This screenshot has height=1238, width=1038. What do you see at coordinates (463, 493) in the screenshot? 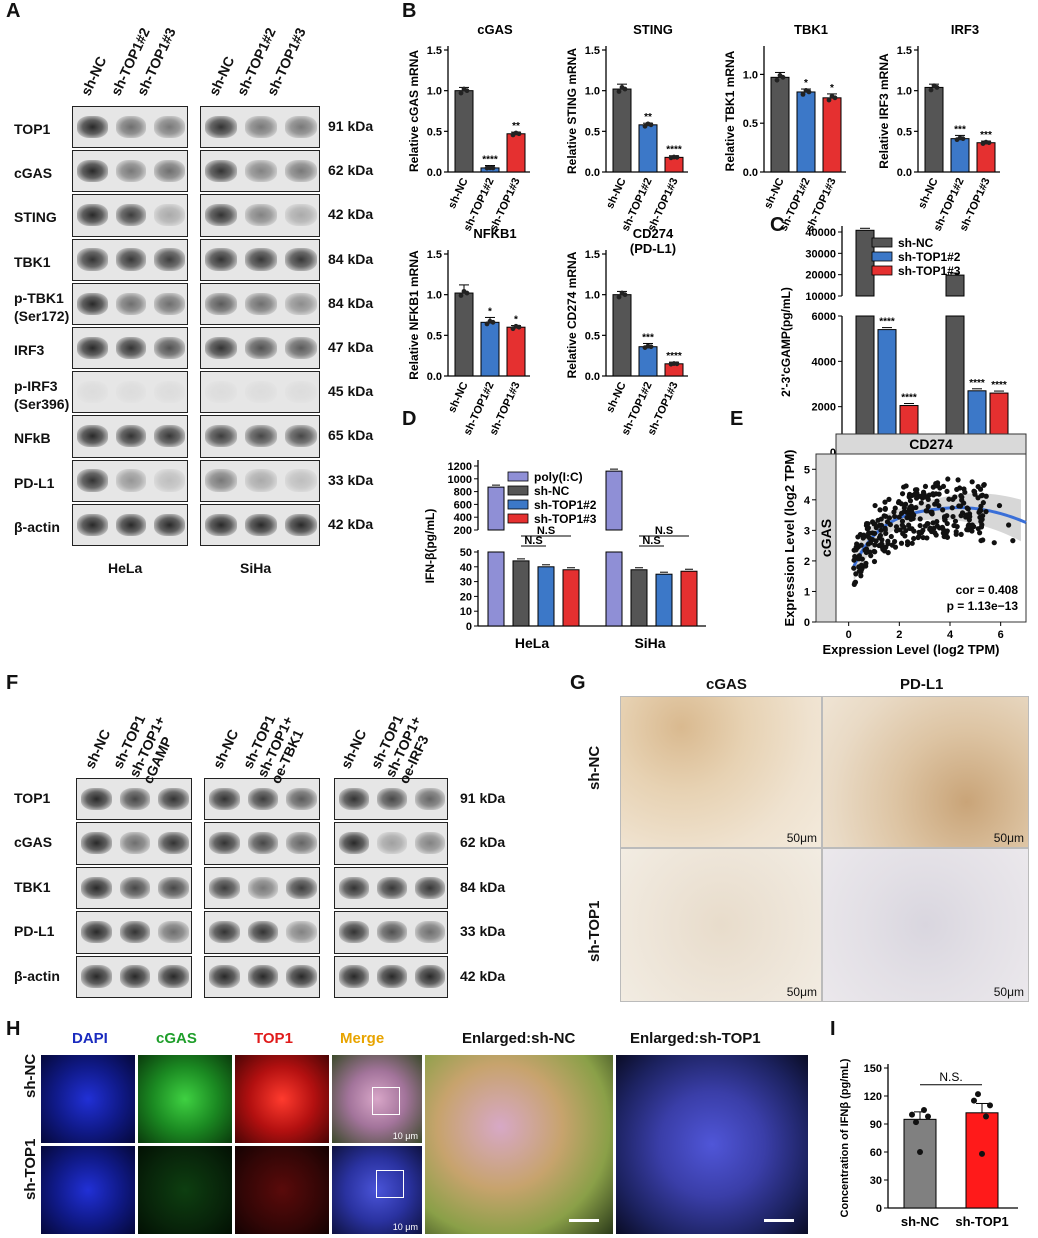
I see `y-tick-label: 800` at bounding box center [463, 493].